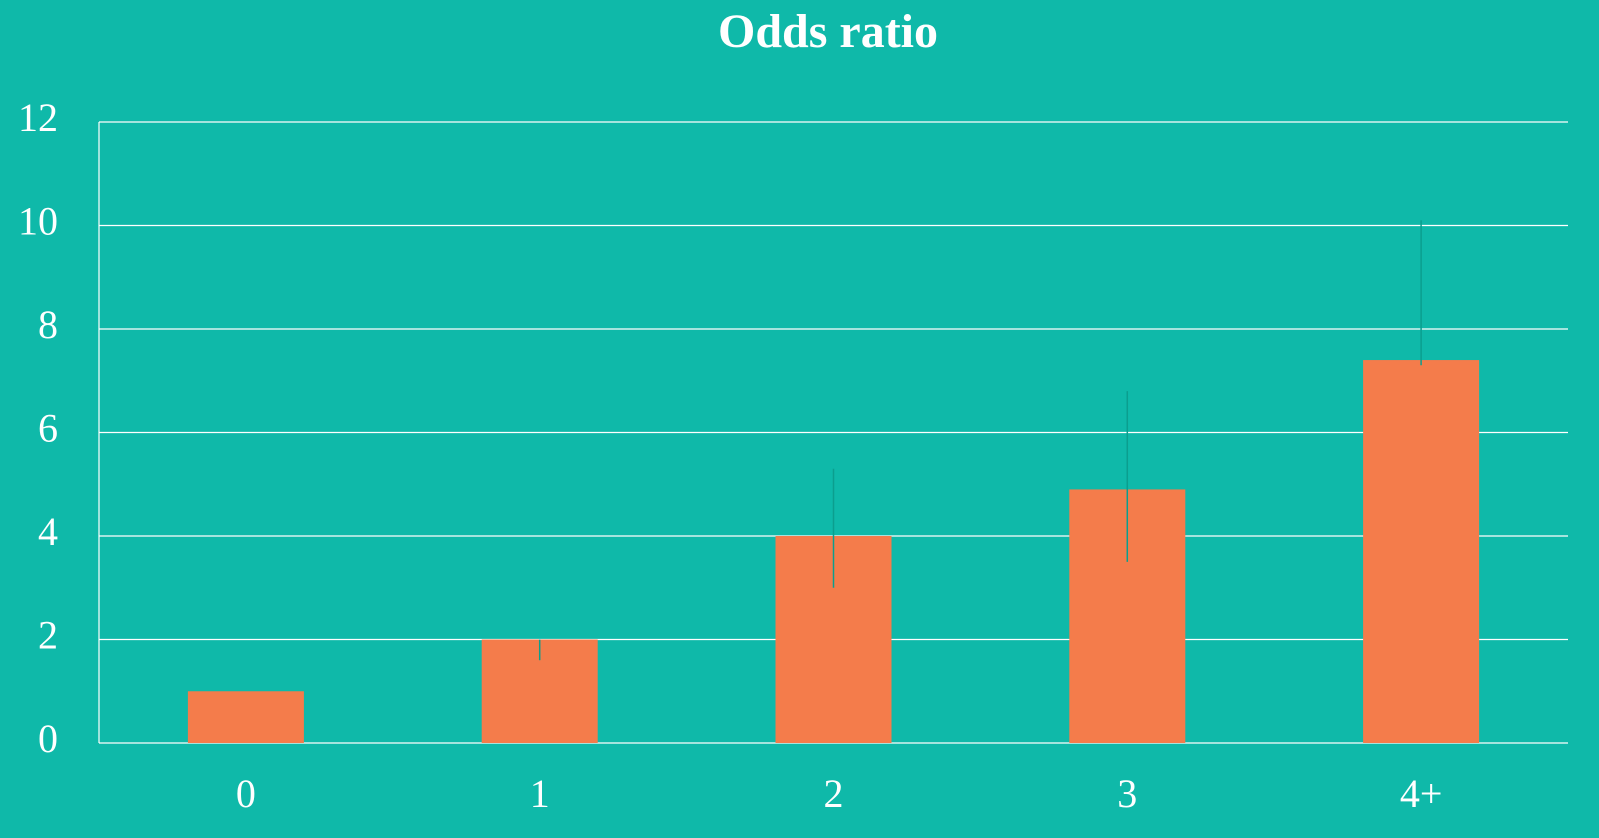  I want to click on x-tick-label: 4+, so click(1421, 793).